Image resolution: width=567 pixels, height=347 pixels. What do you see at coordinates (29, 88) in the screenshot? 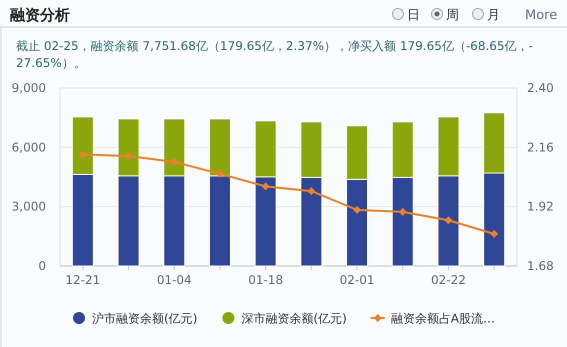
I see `y-tick-label: 9,000` at bounding box center [29, 88].